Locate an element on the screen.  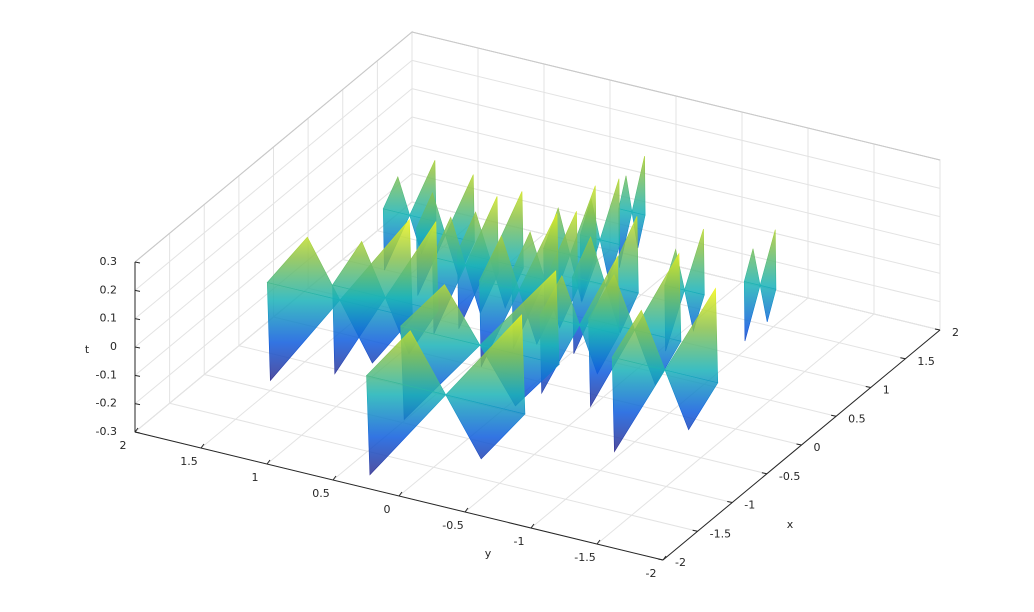
x-tick-label: -1 is located at coordinates (749, 505).